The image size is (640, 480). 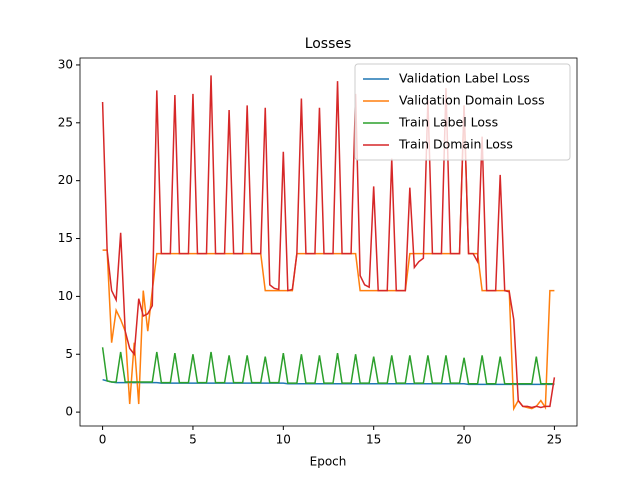 What do you see at coordinates (65, 64) in the screenshot?
I see `y-tick-label: 30` at bounding box center [65, 64].